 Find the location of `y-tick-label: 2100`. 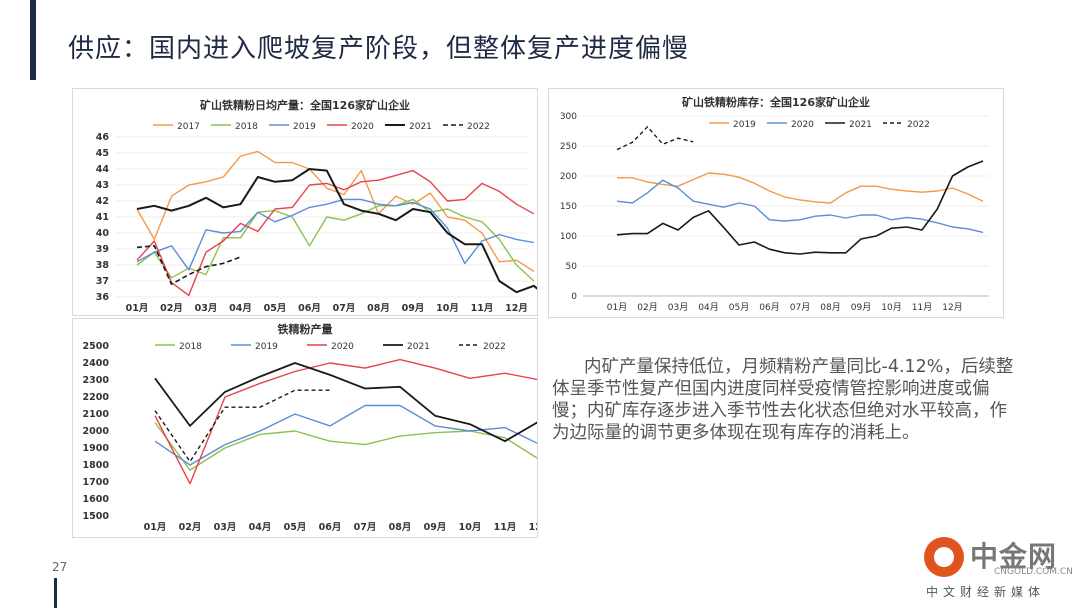

y-tick-label: 2100 is located at coordinates (96, 414).